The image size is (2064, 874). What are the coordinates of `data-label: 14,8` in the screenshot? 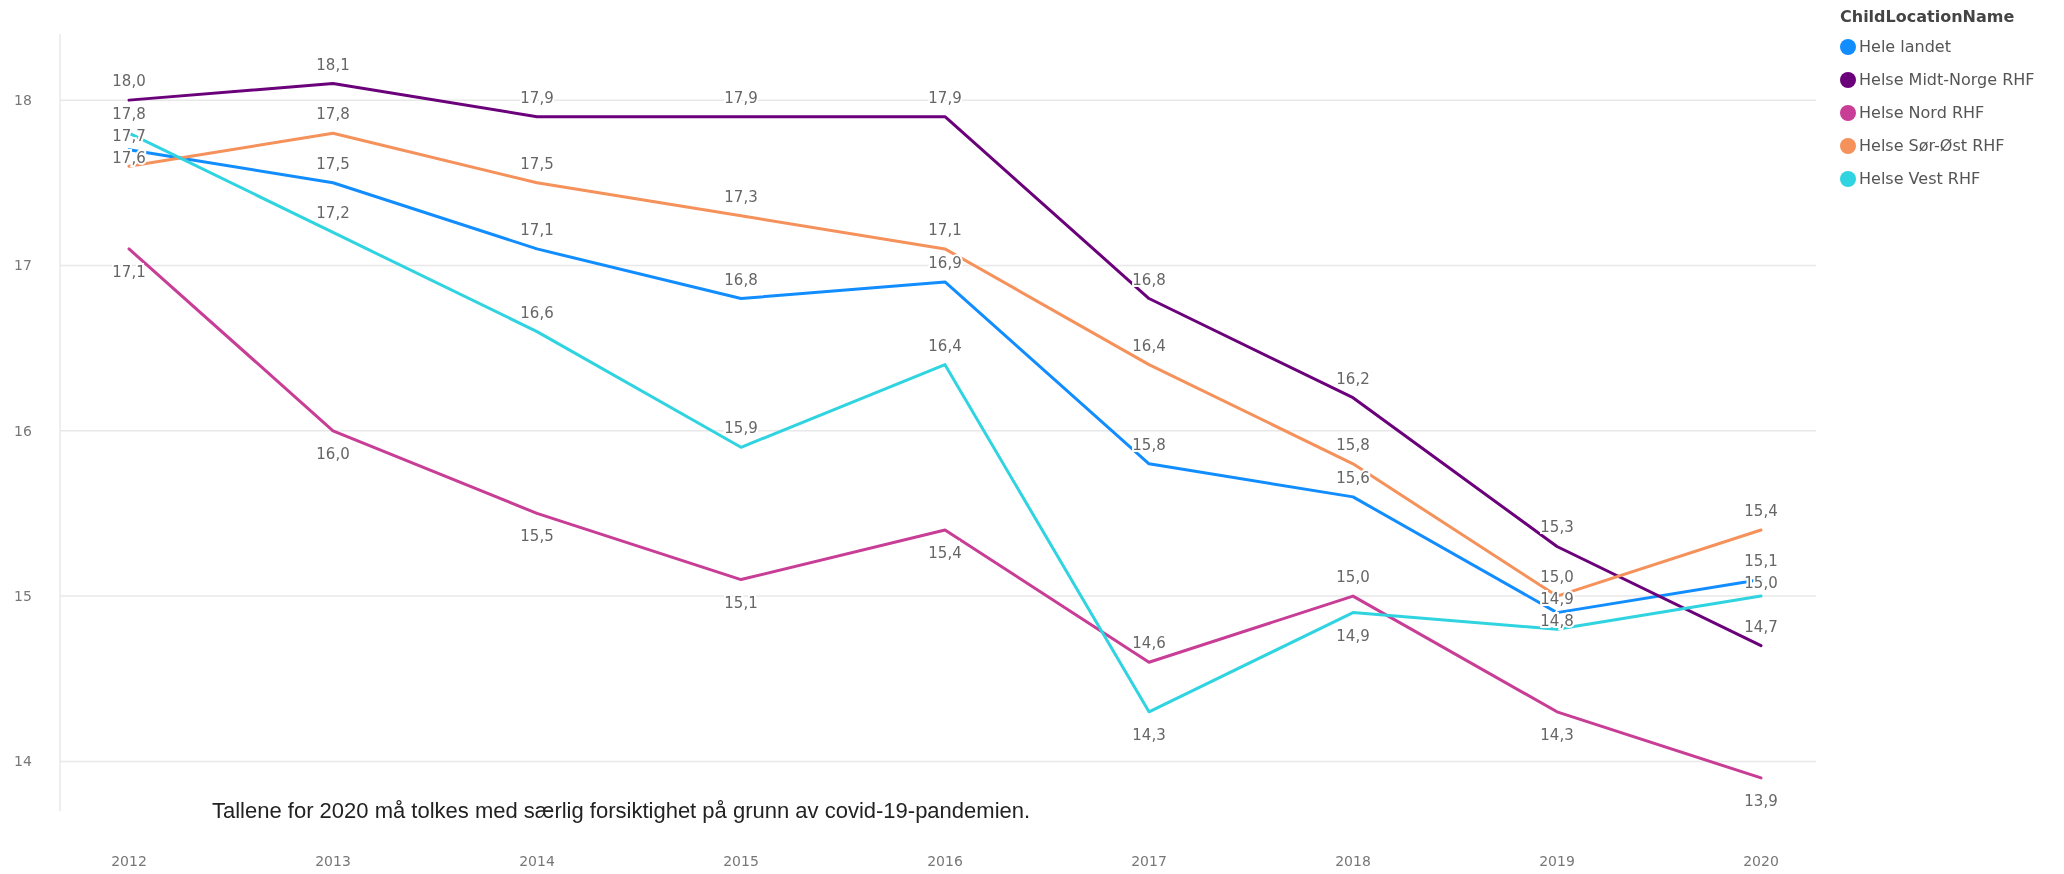 It's located at (1557, 621).